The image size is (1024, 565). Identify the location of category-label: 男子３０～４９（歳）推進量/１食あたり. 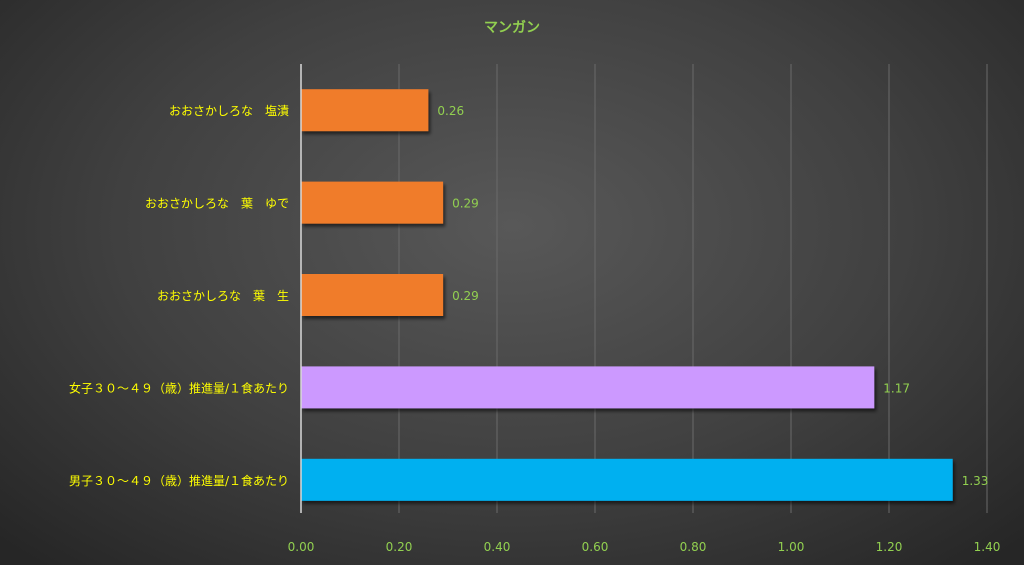
(179, 480).